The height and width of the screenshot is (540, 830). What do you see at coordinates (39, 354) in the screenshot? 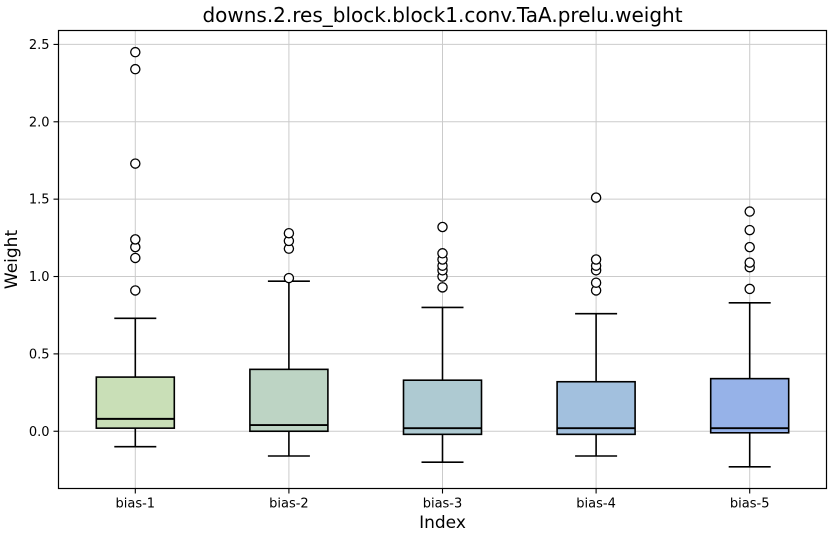
I see `y-tick-label: 0.5` at bounding box center [39, 354].